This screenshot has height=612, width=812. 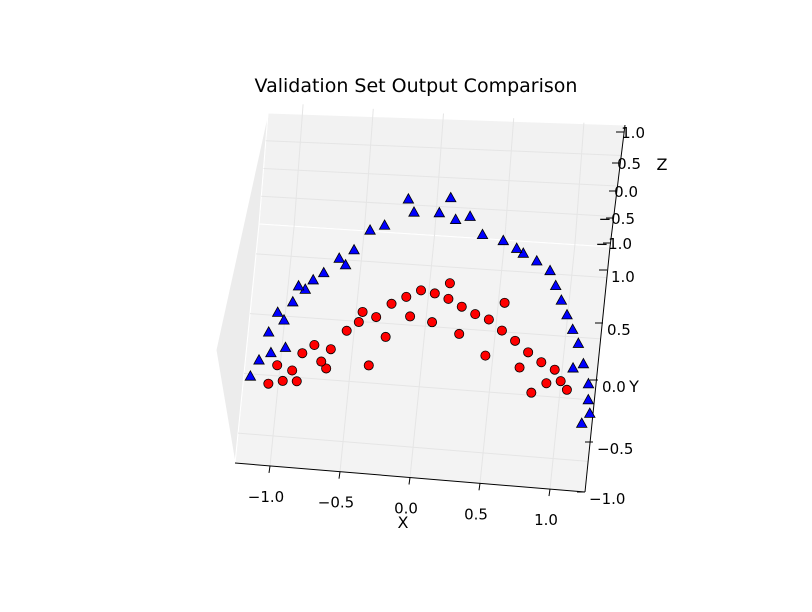 I want to click on z-axis-line, so click(x=617, y=186).